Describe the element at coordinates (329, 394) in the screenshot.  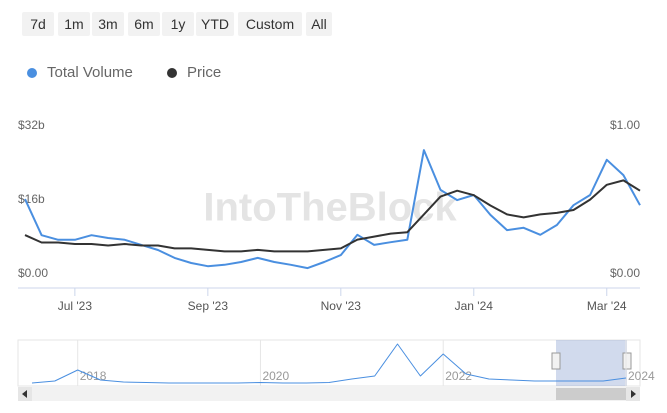
I see `scrollbar-track` at that location.